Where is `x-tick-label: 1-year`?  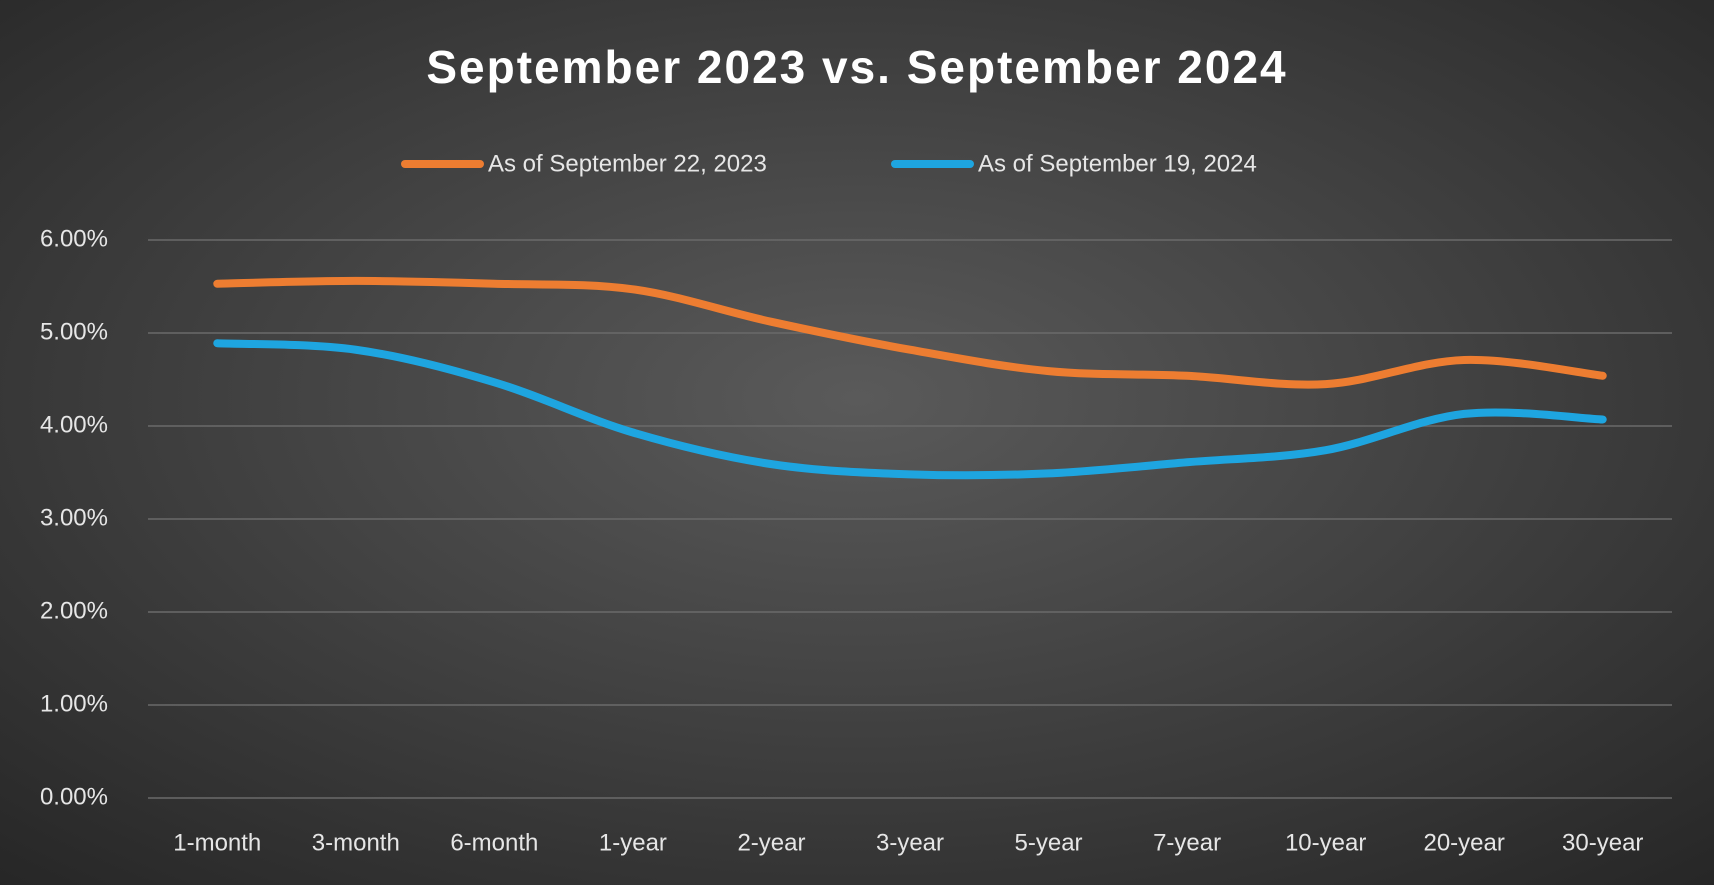
x-tick-label: 1-year is located at coordinates (633, 842).